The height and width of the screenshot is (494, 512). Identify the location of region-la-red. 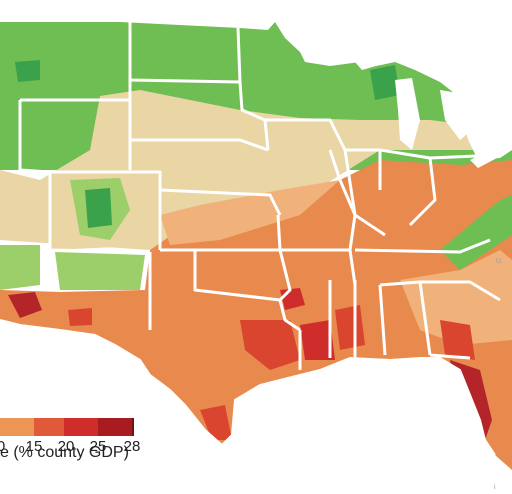
(317, 340).